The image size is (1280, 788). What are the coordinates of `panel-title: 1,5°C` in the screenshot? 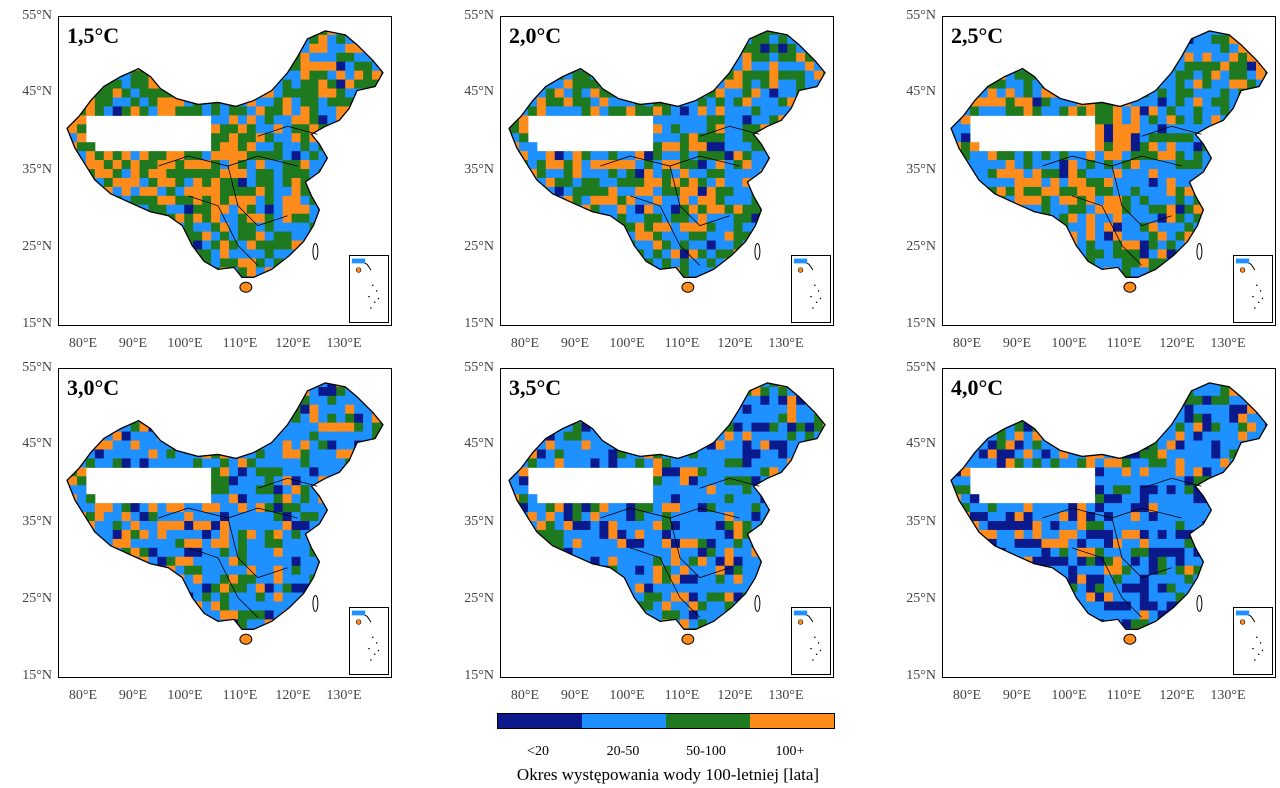 It's located at (93, 35).